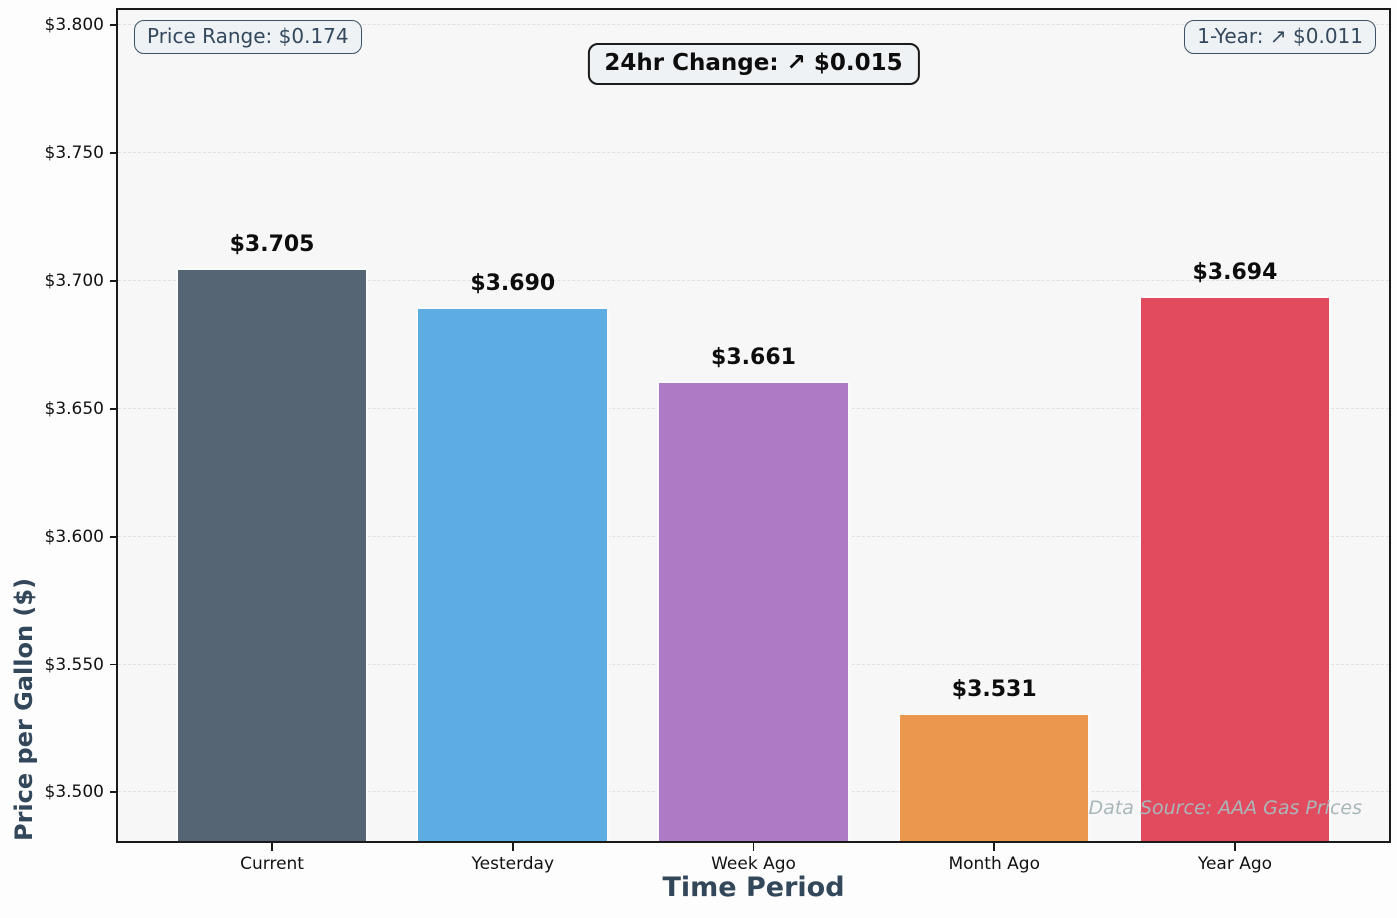 This screenshot has width=1397, height=918. I want to click on y-tick-label: $3.800, so click(74, 25).